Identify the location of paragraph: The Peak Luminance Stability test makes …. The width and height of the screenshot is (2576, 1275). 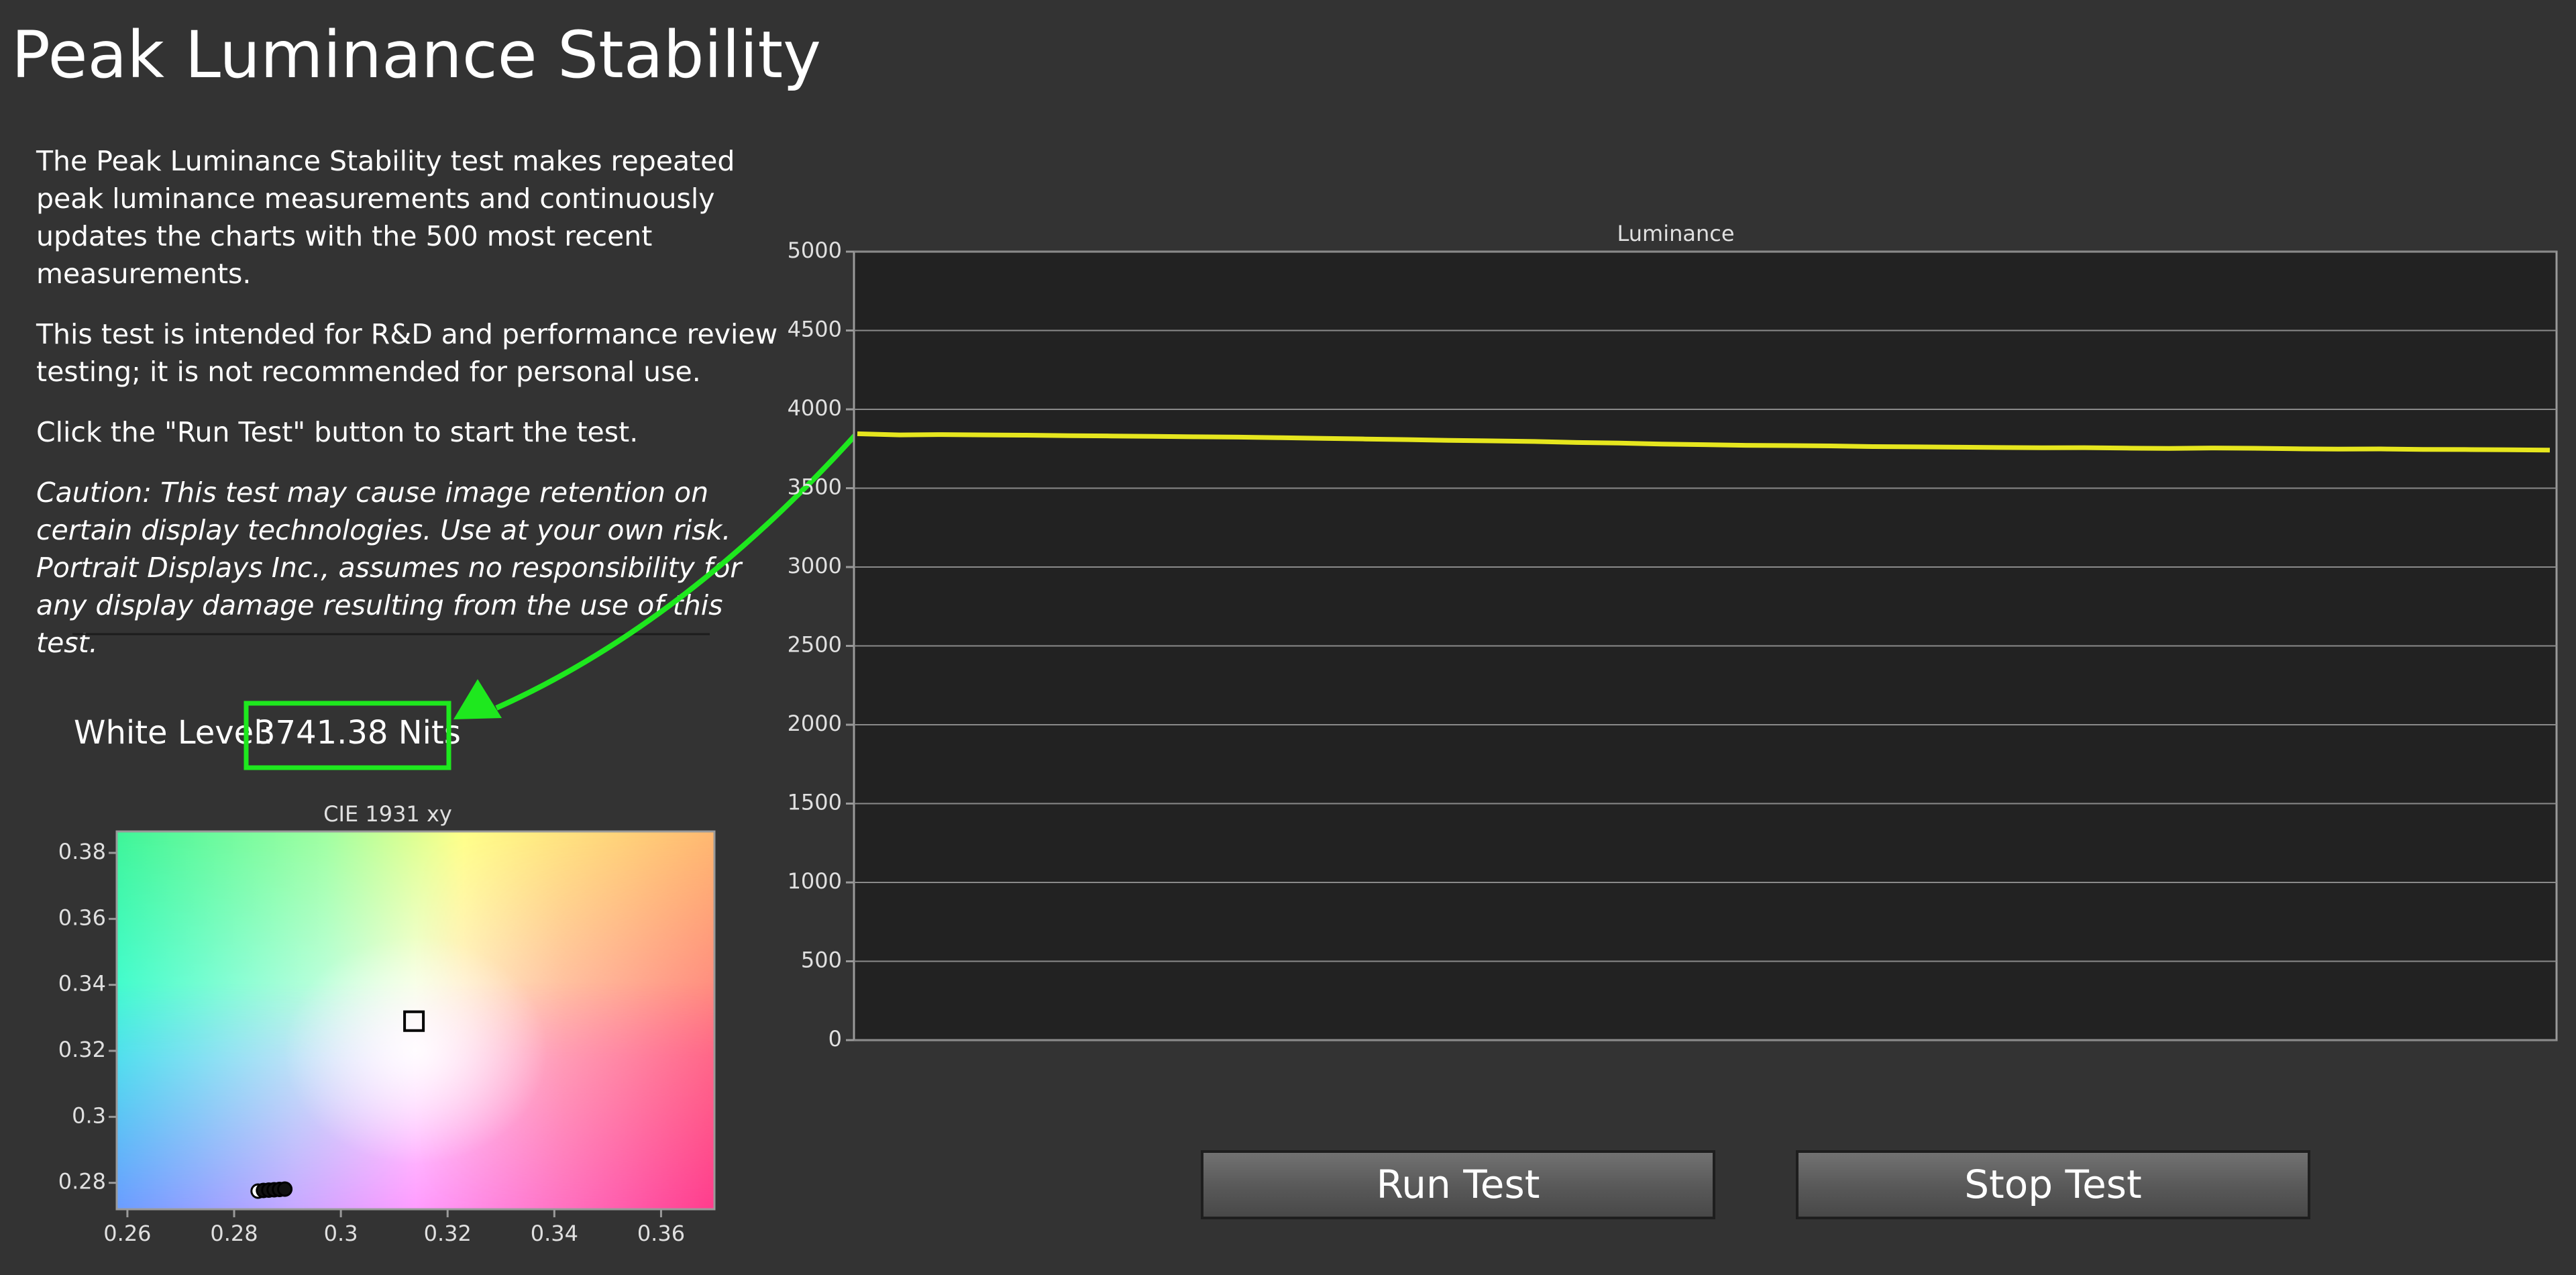
(385, 217).